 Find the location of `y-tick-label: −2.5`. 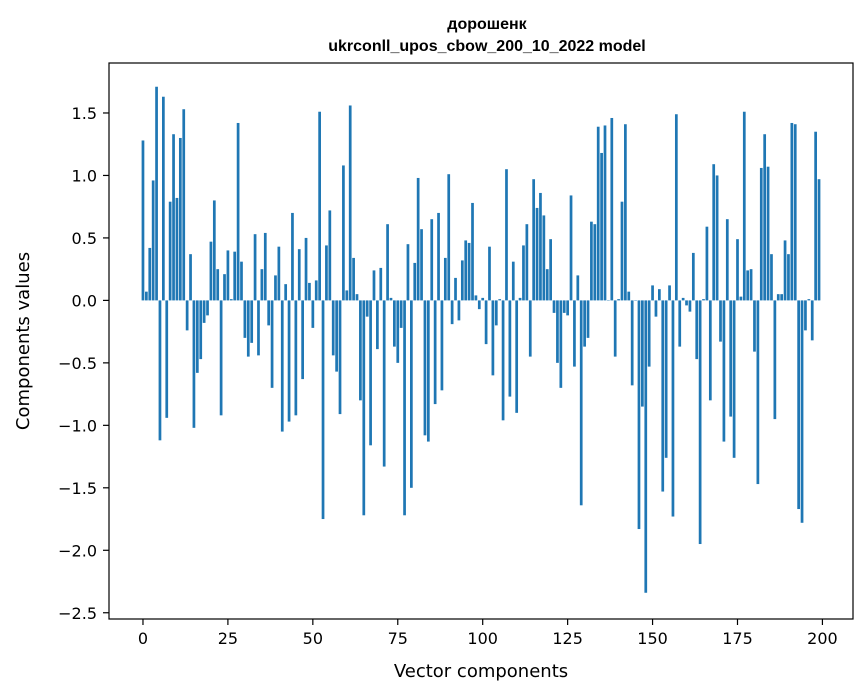

y-tick-label: −2.5 is located at coordinates (77, 613).